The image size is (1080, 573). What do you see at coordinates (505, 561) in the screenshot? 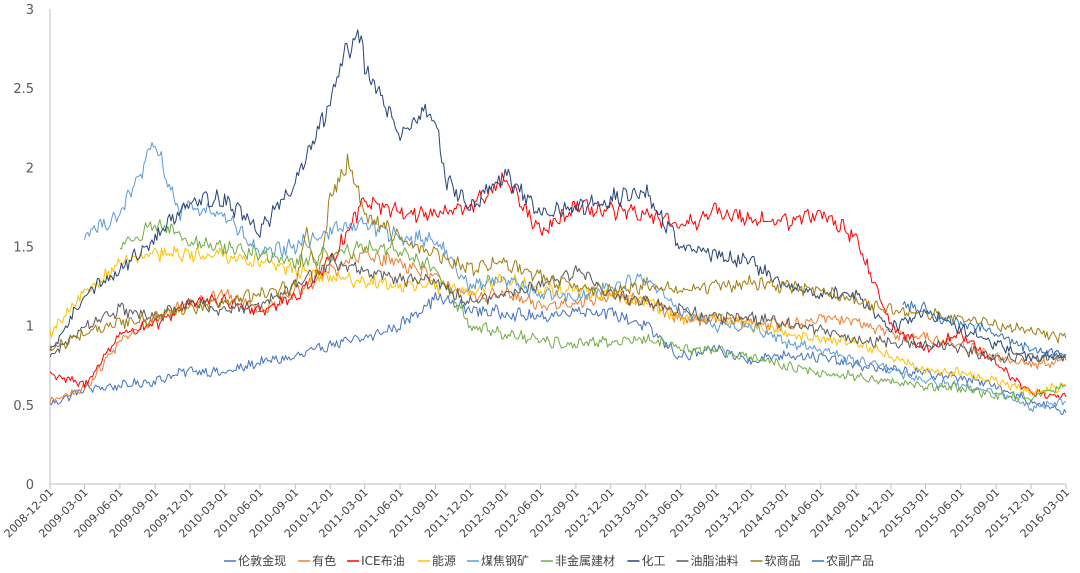
I see `legend-label: 煤焦钢矿` at bounding box center [505, 561].